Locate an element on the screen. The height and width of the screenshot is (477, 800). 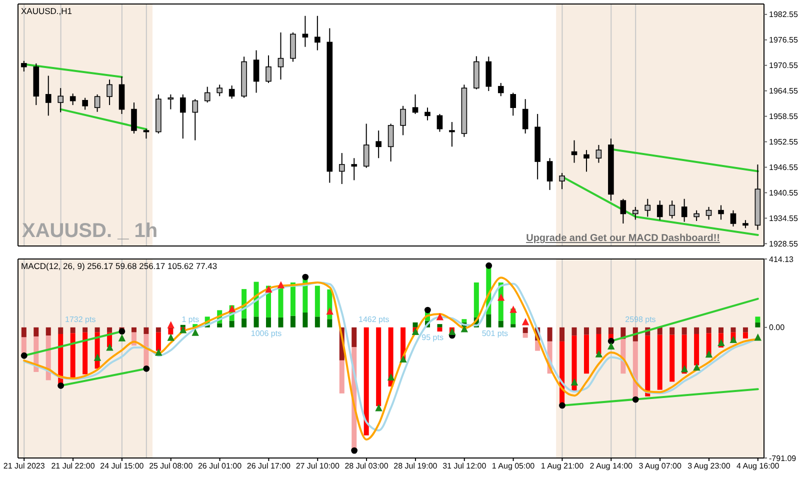
x-tick-label: 25 Jul 08:00 is located at coordinates (171, 466).